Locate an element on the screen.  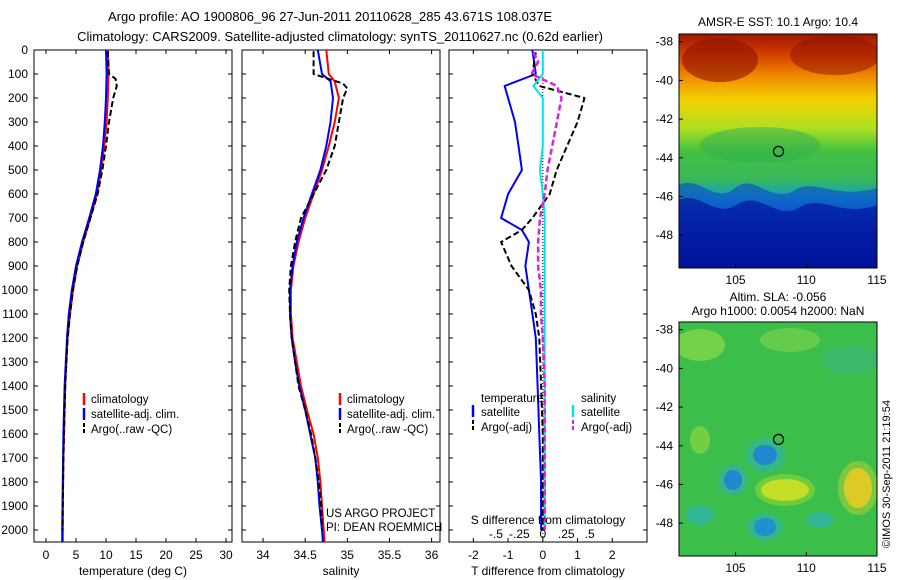
sst-map-image is located at coordinates (778, 151).